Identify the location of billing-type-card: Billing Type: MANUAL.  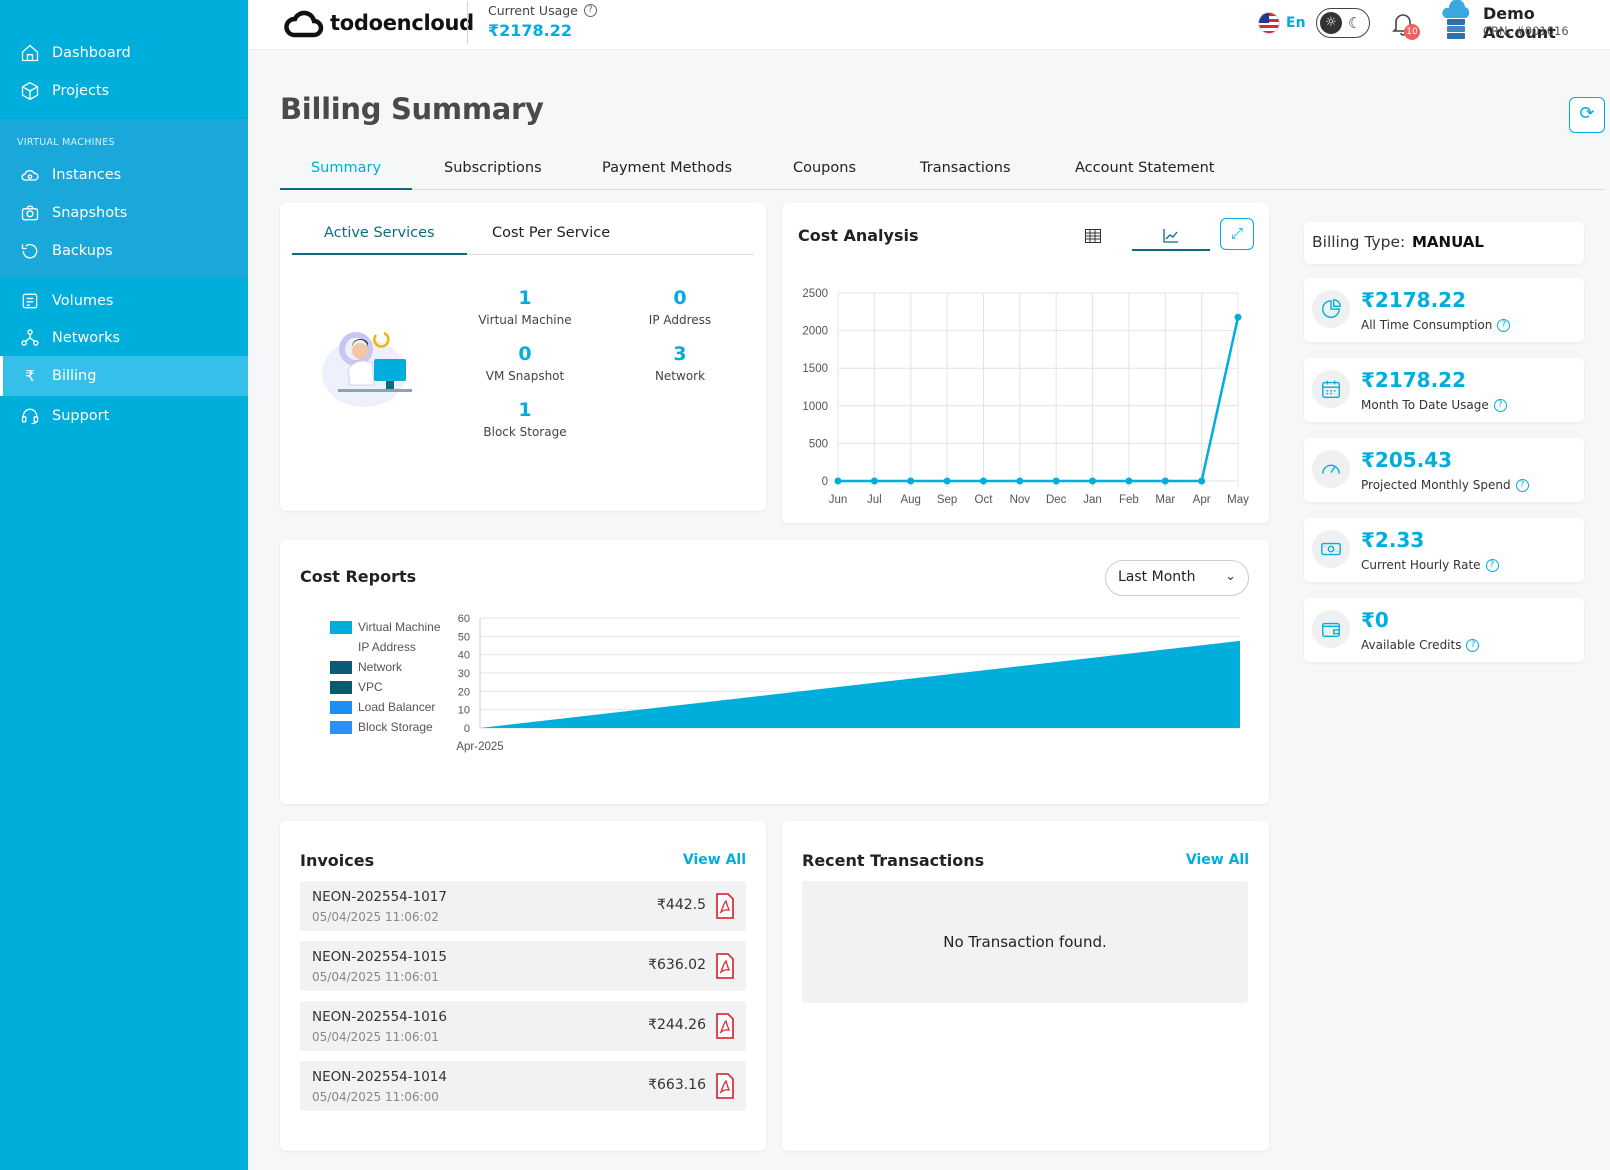
(1444, 243).